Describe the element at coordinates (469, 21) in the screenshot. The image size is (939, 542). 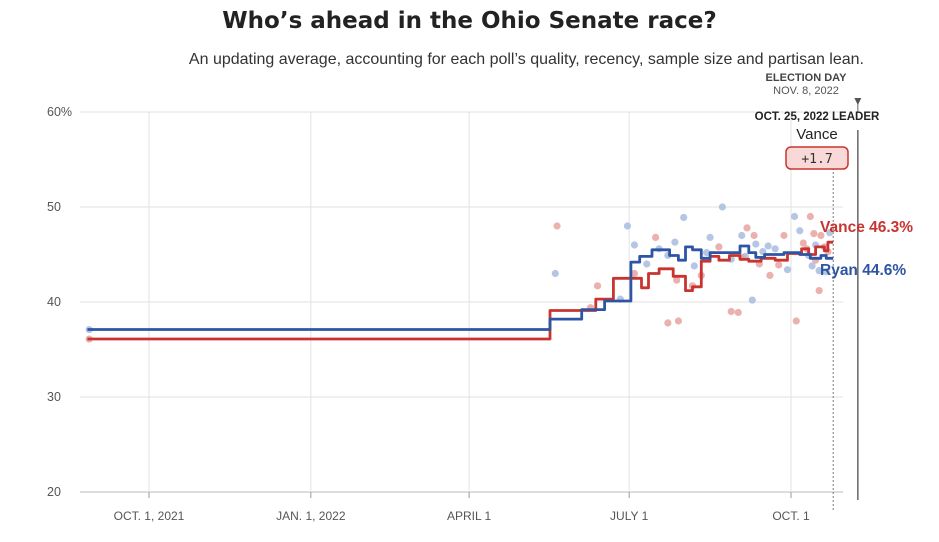
I see `chart-title: Who’s ahead in the Ohio Senate race?` at that location.